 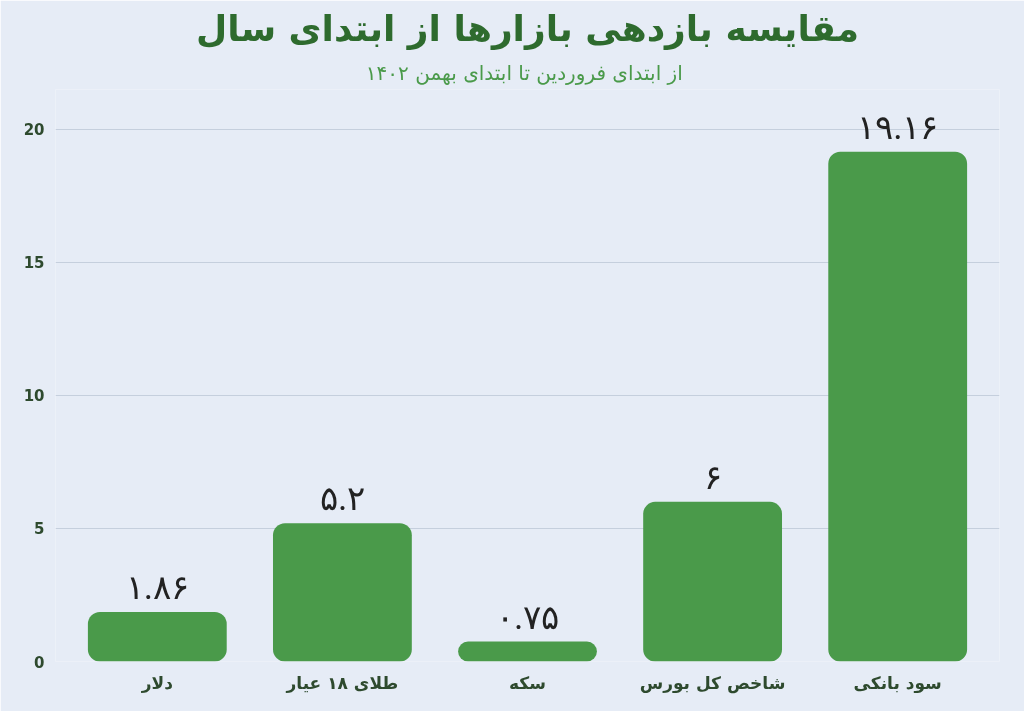 What do you see at coordinates (342, 499) in the screenshot?
I see `data-label: ۵.۲` at bounding box center [342, 499].